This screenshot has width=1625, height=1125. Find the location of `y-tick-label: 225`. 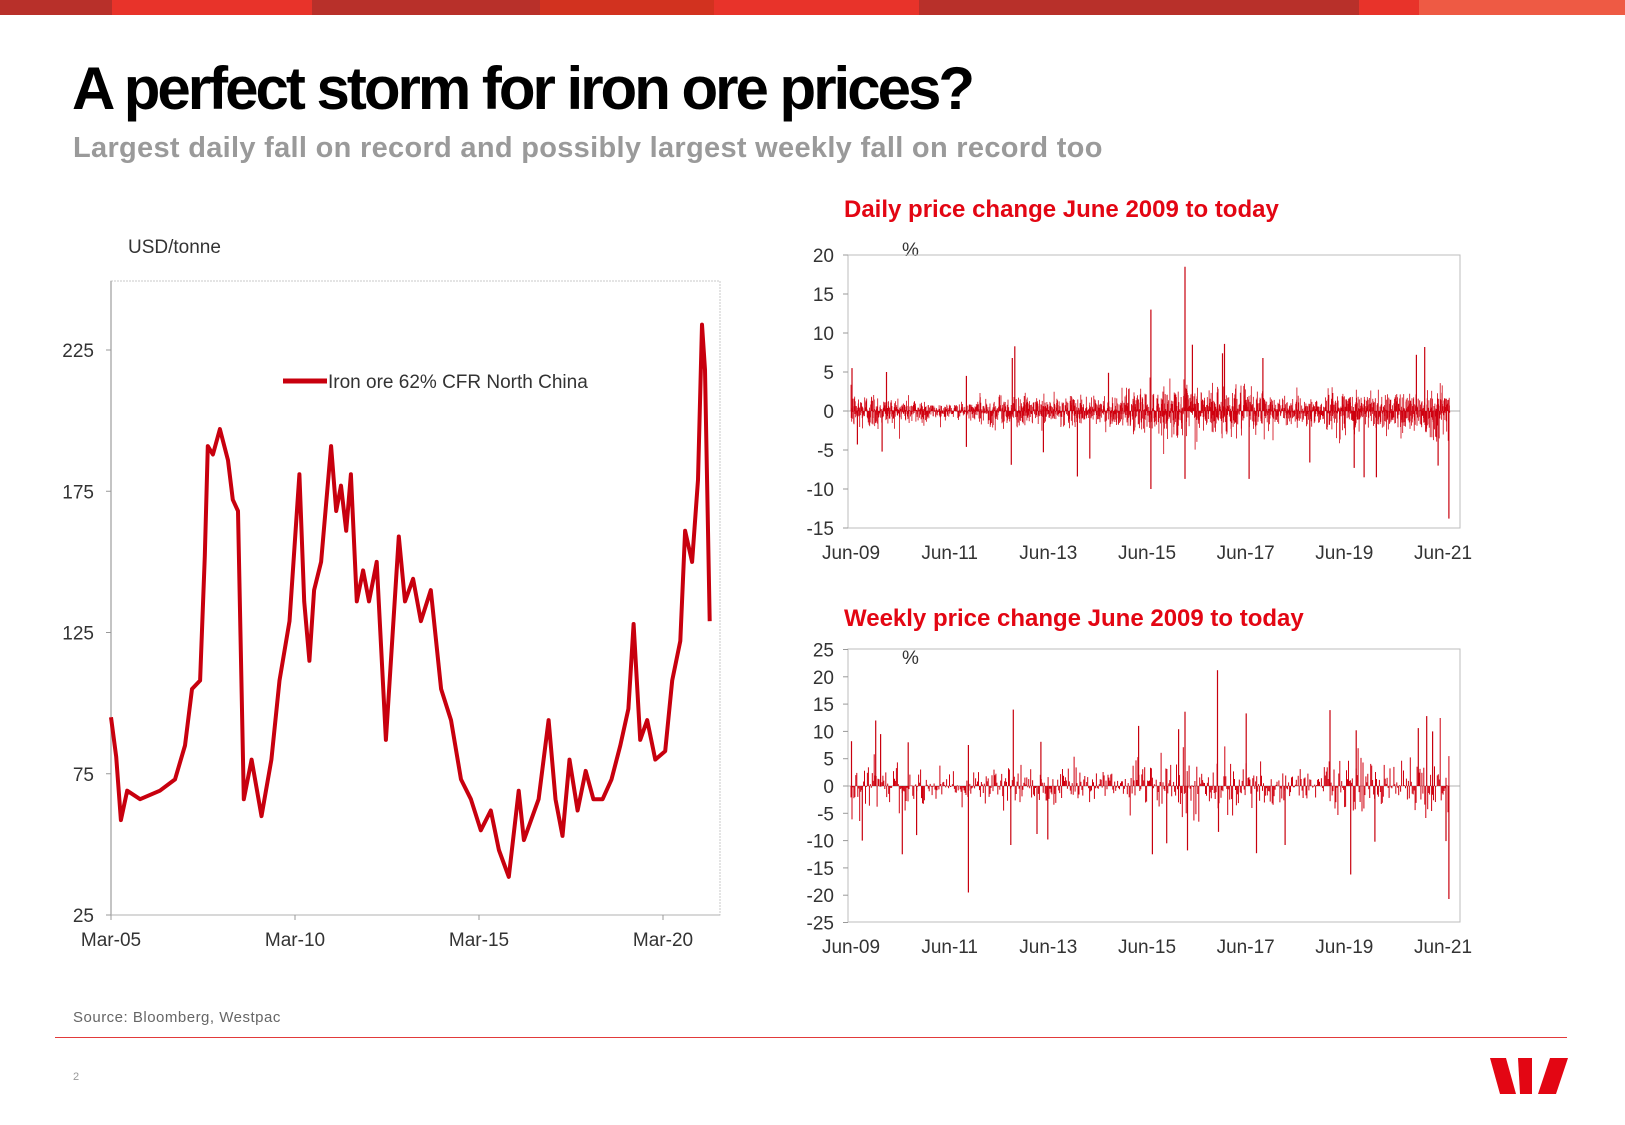

y-tick-label: 225 is located at coordinates (78, 351).